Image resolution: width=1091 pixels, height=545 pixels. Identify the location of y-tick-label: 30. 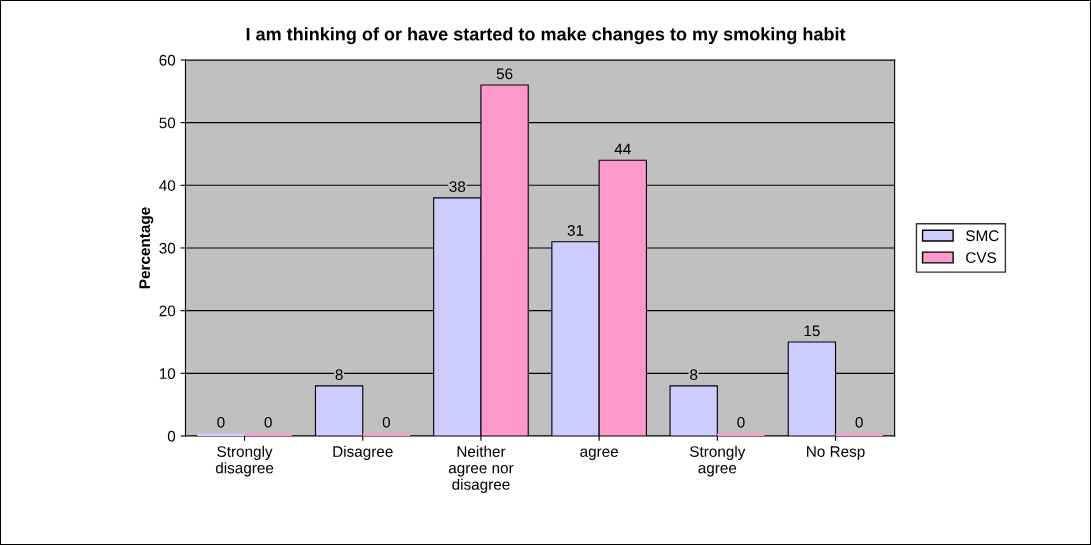
(167, 248).